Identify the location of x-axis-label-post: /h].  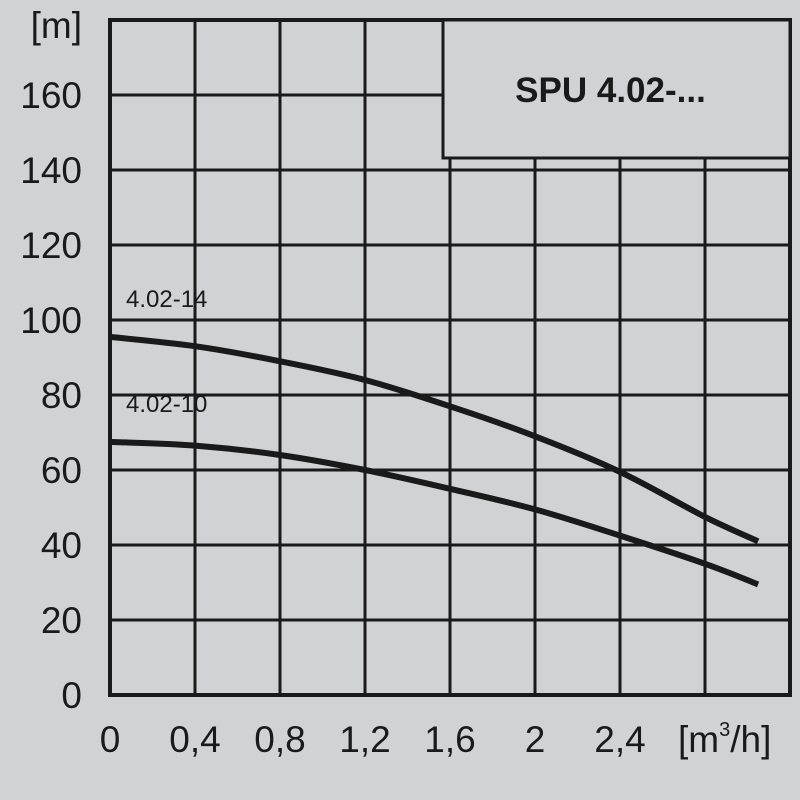
(750, 739).